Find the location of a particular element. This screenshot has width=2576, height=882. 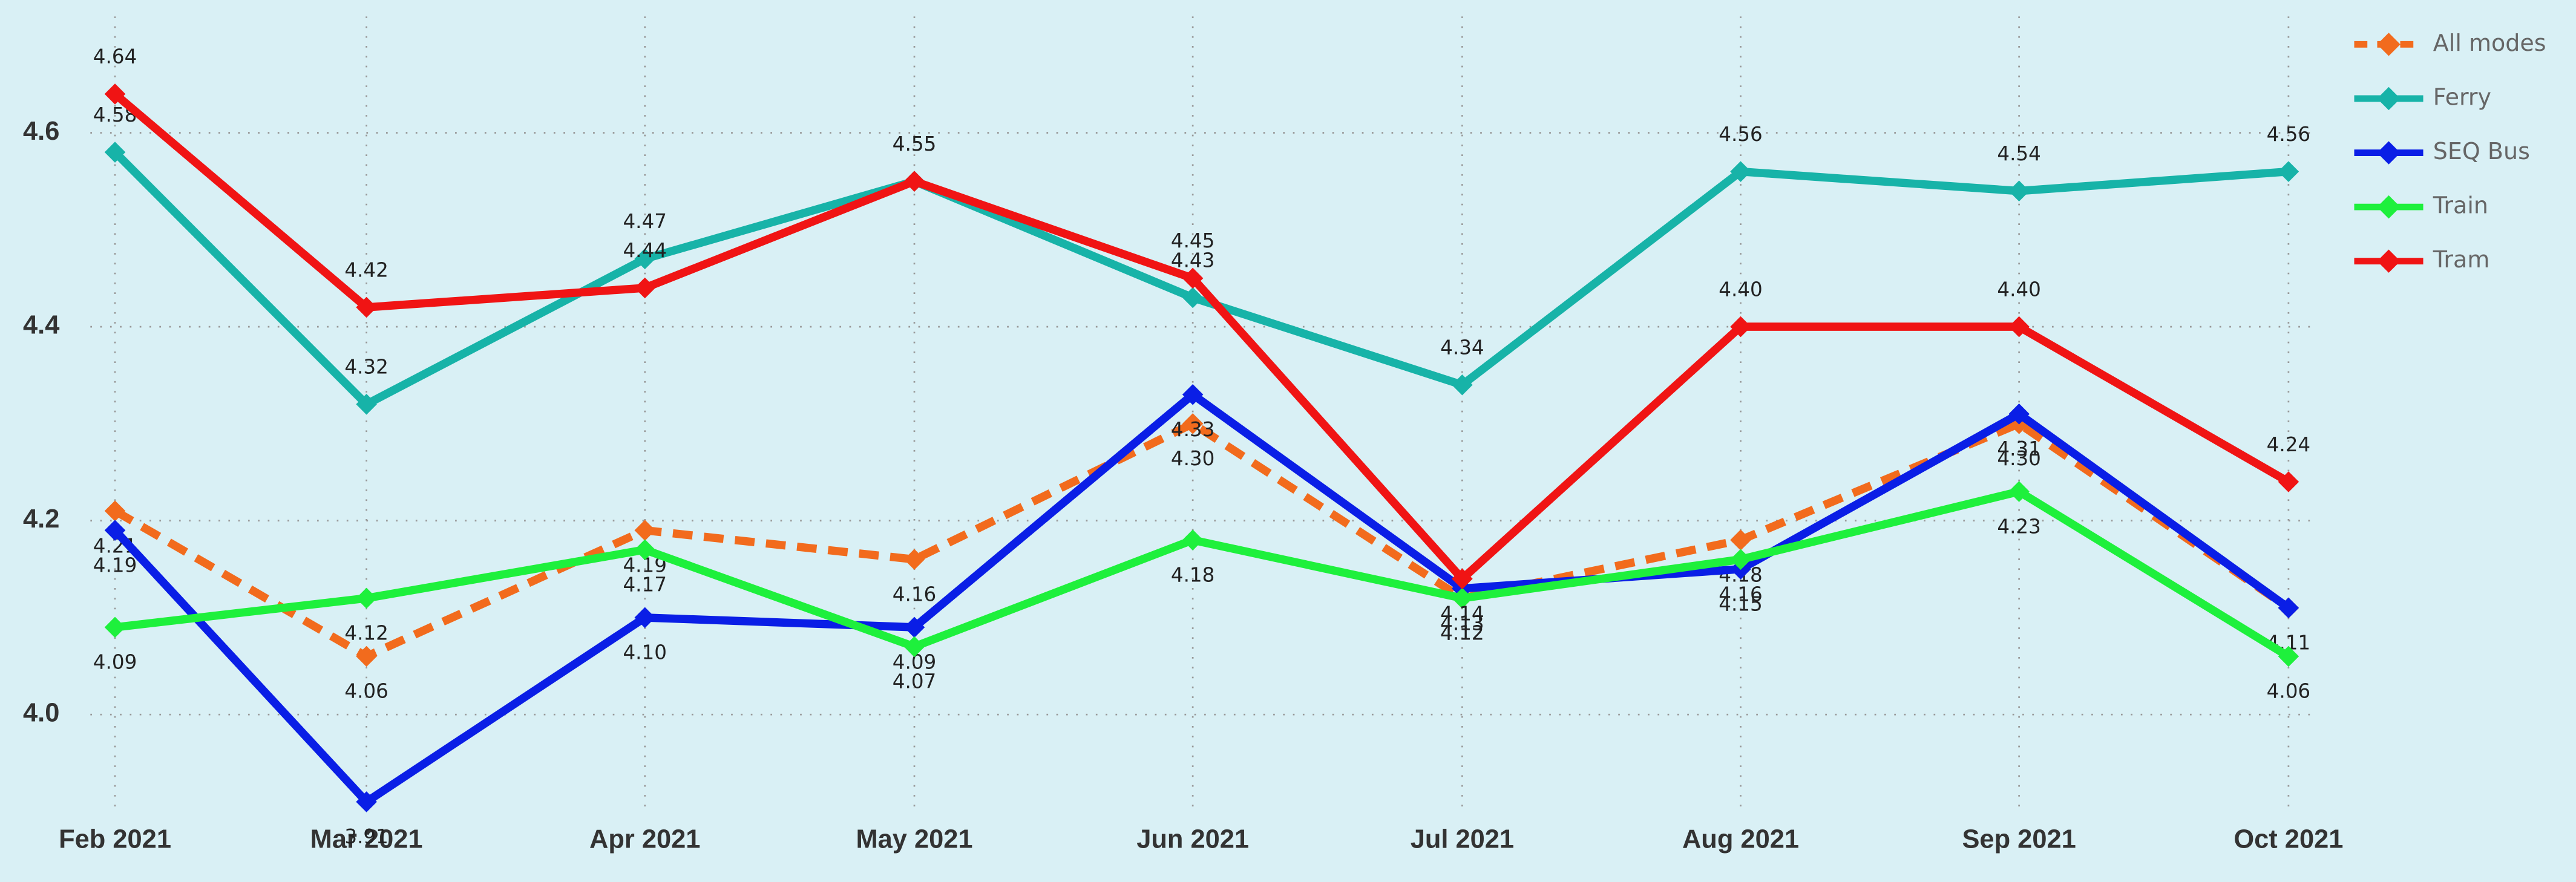

value-label: 4.47 is located at coordinates (645, 222).